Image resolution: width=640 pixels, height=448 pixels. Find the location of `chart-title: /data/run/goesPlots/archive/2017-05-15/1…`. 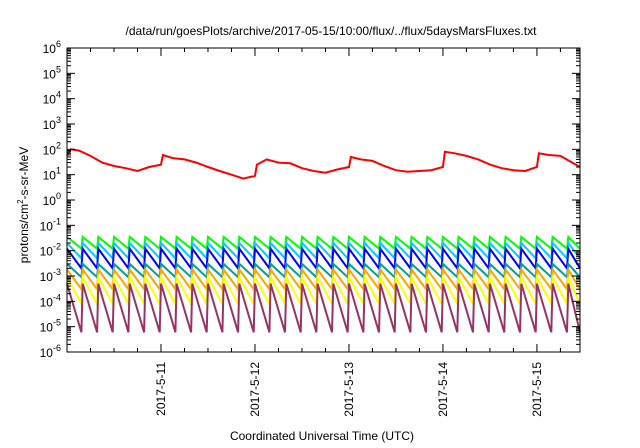

chart-title: /data/run/goesPlots/archive/2017-05-15/1… is located at coordinates (332, 31).